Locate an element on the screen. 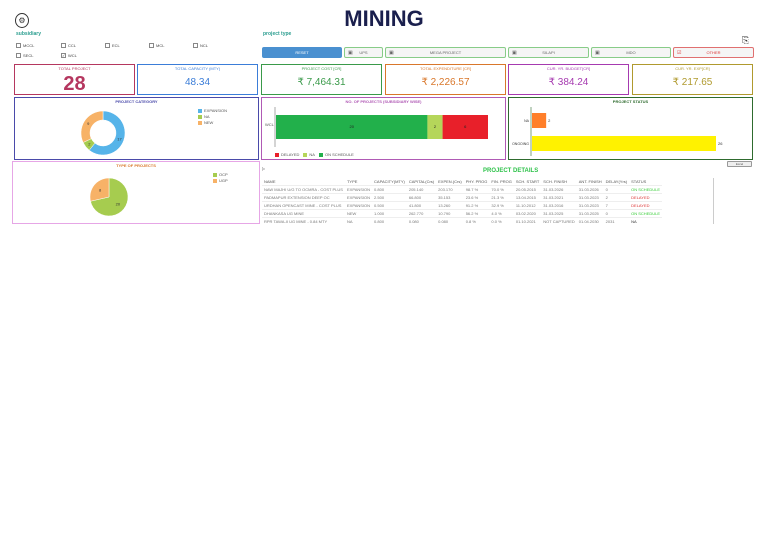 The image size is (768, 543). checkbox-icon: ✓ is located at coordinates (63, 55).